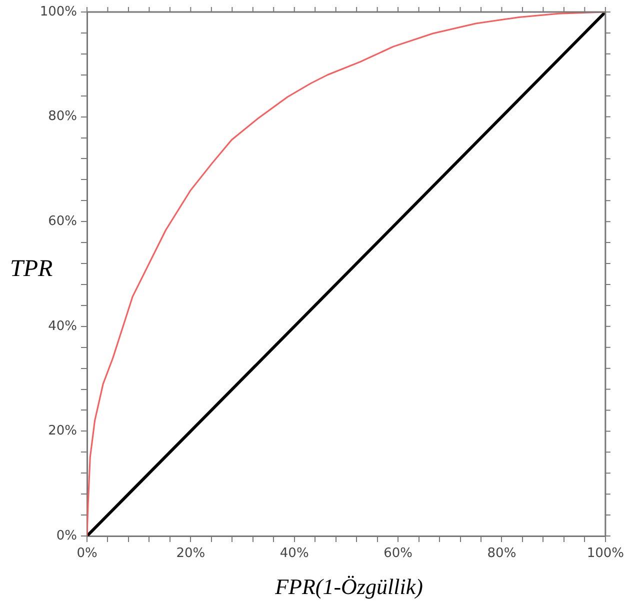  Describe the element at coordinates (66, 536) in the screenshot. I see `y-tick-label: 0%` at that location.